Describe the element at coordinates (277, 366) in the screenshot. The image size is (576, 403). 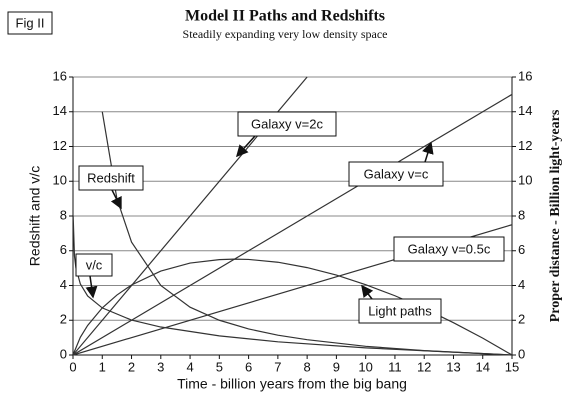
I see `x-tick-label: 7` at that location.